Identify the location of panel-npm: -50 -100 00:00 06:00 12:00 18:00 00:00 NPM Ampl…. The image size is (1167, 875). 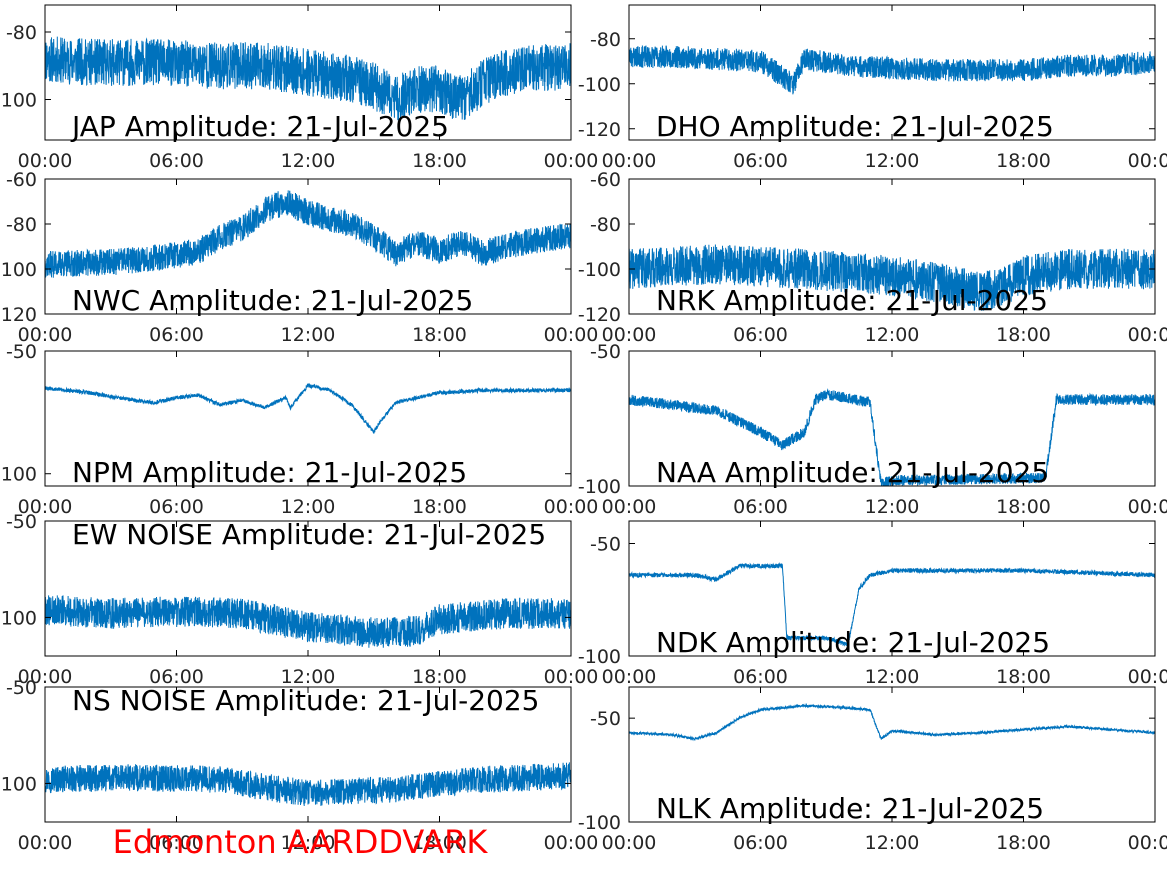
(299, 429).